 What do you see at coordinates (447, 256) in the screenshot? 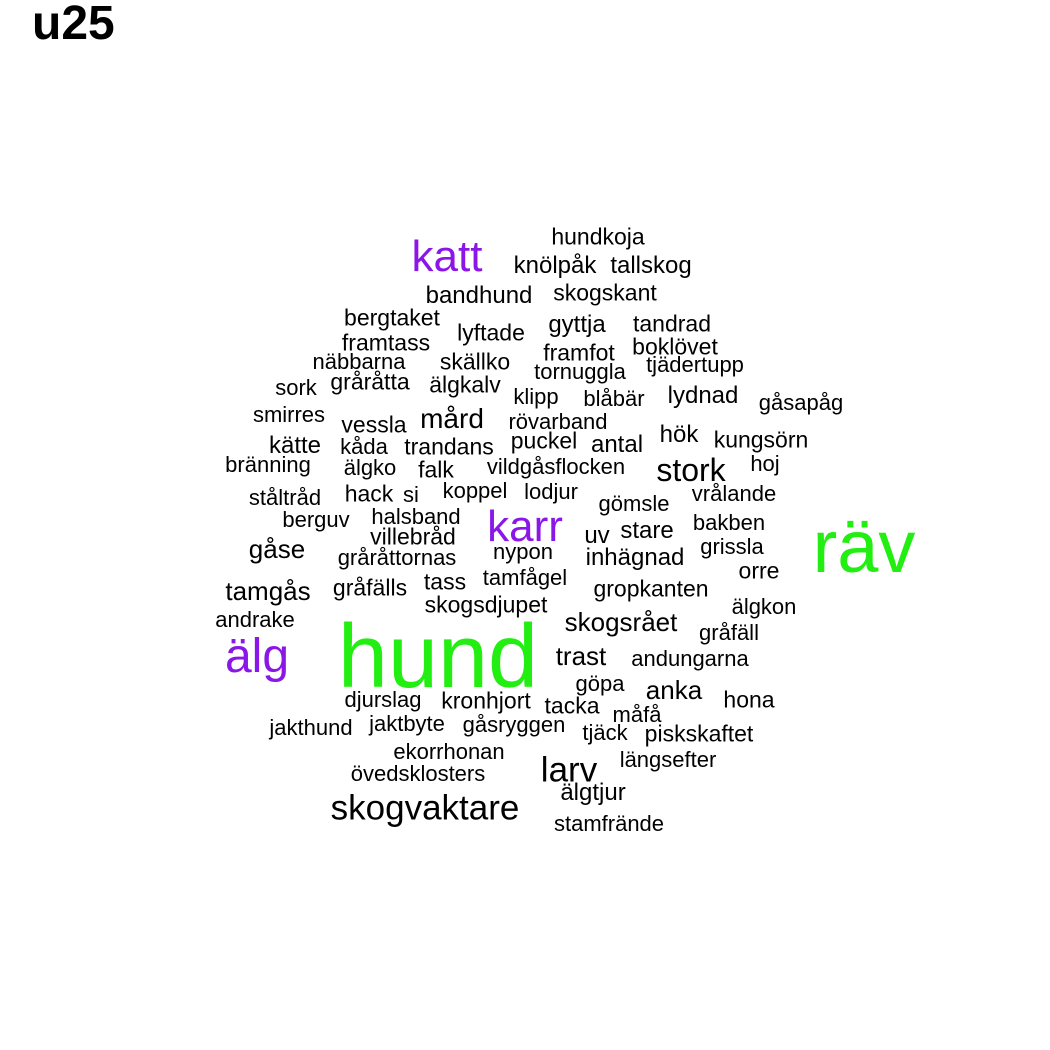
I see `word-katt: katt` at bounding box center [447, 256].